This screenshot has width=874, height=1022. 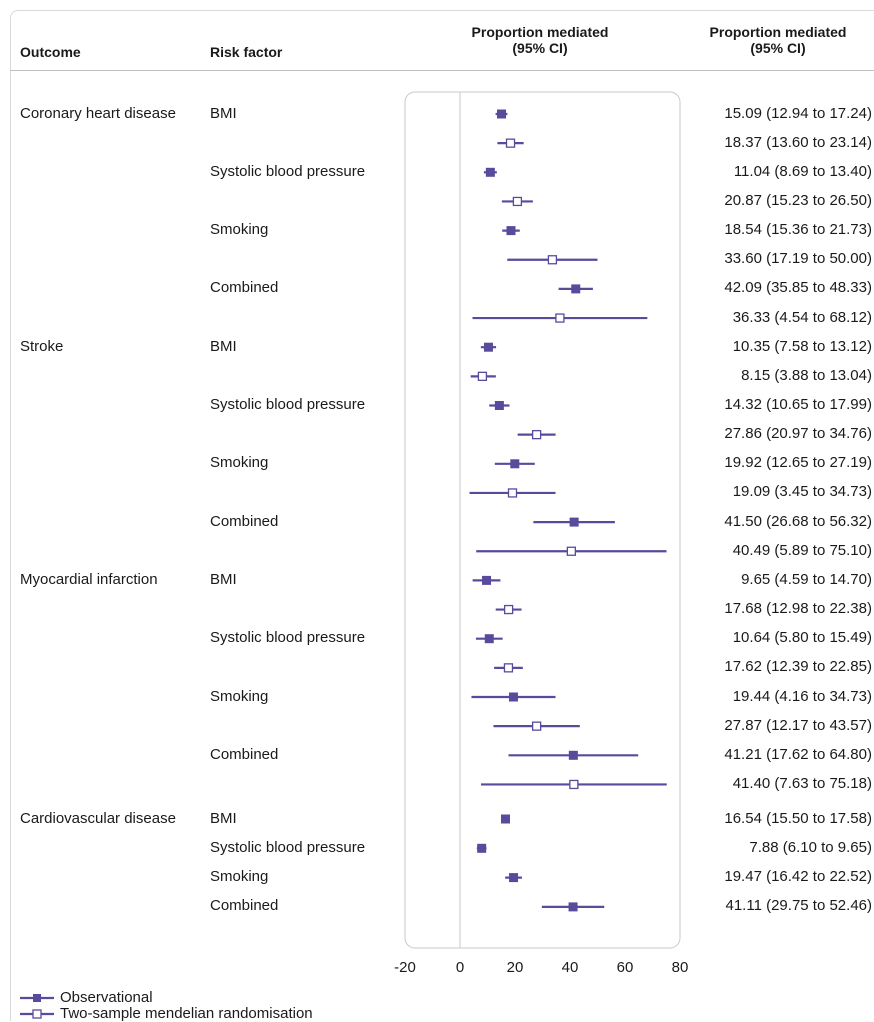 What do you see at coordinates (798, 404) in the screenshot?
I see `ci-value: 14.32 (10.65 to 17.99)` at bounding box center [798, 404].